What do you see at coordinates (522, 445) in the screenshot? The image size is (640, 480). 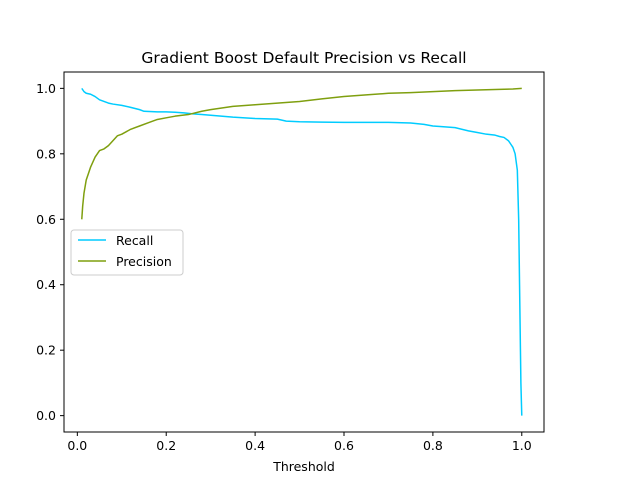 I see `x-tick-label: 1.0` at bounding box center [522, 445].